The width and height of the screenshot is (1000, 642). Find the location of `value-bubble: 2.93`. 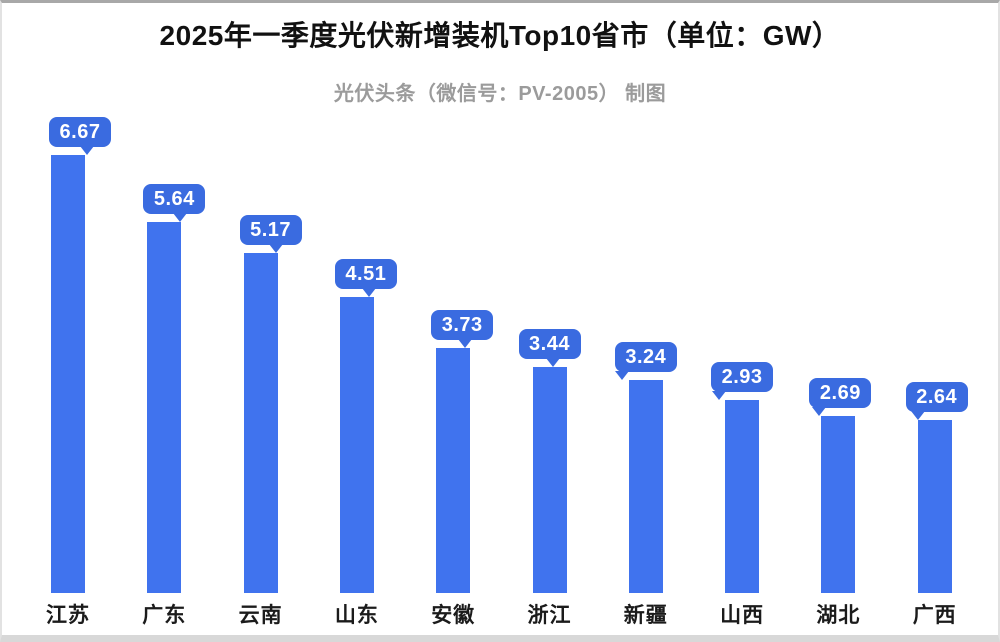

value-bubble: 2.93 is located at coordinates (742, 381).